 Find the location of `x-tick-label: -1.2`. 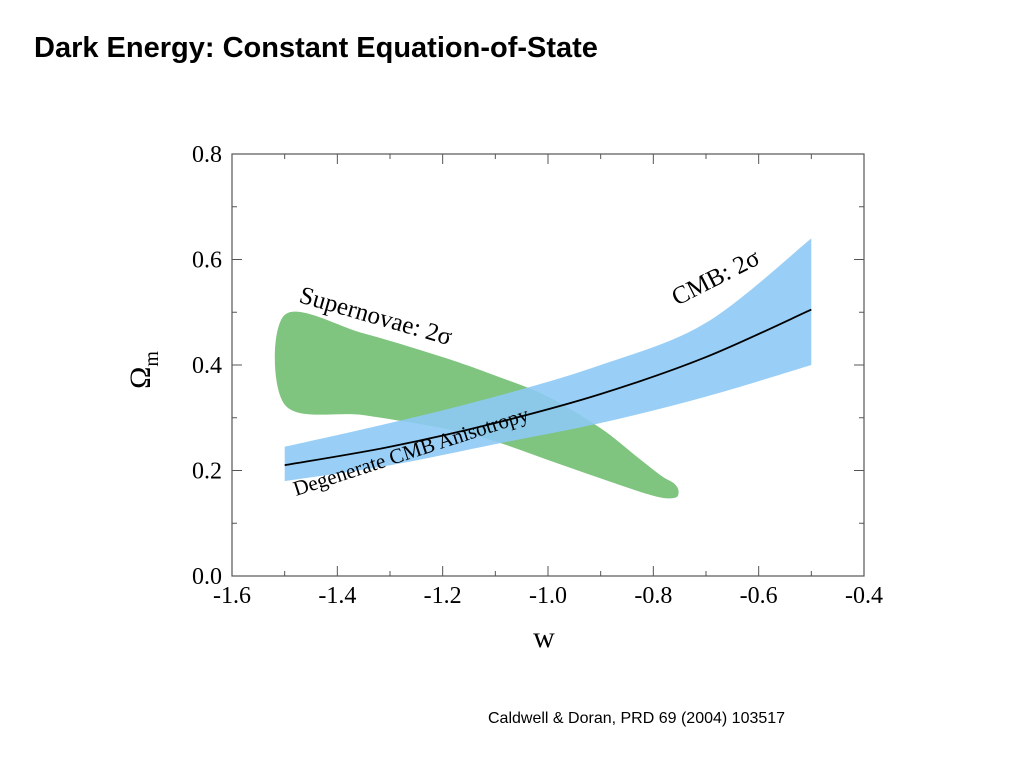

x-tick-label: -1.2 is located at coordinates (443, 596).